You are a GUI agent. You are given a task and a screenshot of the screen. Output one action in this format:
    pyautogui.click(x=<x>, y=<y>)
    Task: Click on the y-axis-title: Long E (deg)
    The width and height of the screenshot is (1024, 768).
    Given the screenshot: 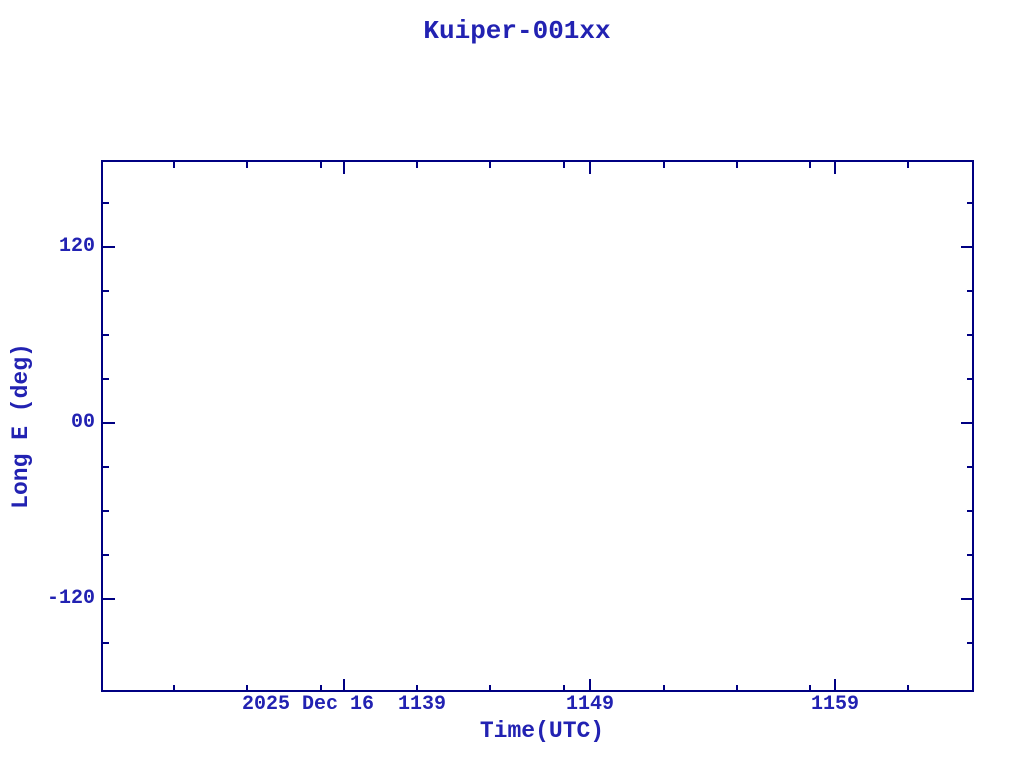 What is the action you would take?
    pyautogui.click(x=21, y=426)
    